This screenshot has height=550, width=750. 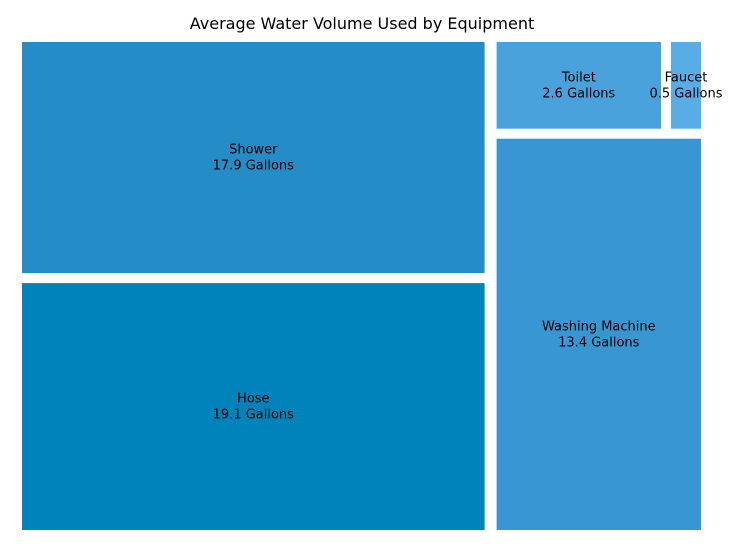 I want to click on tile-faucet, so click(x=686, y=85).